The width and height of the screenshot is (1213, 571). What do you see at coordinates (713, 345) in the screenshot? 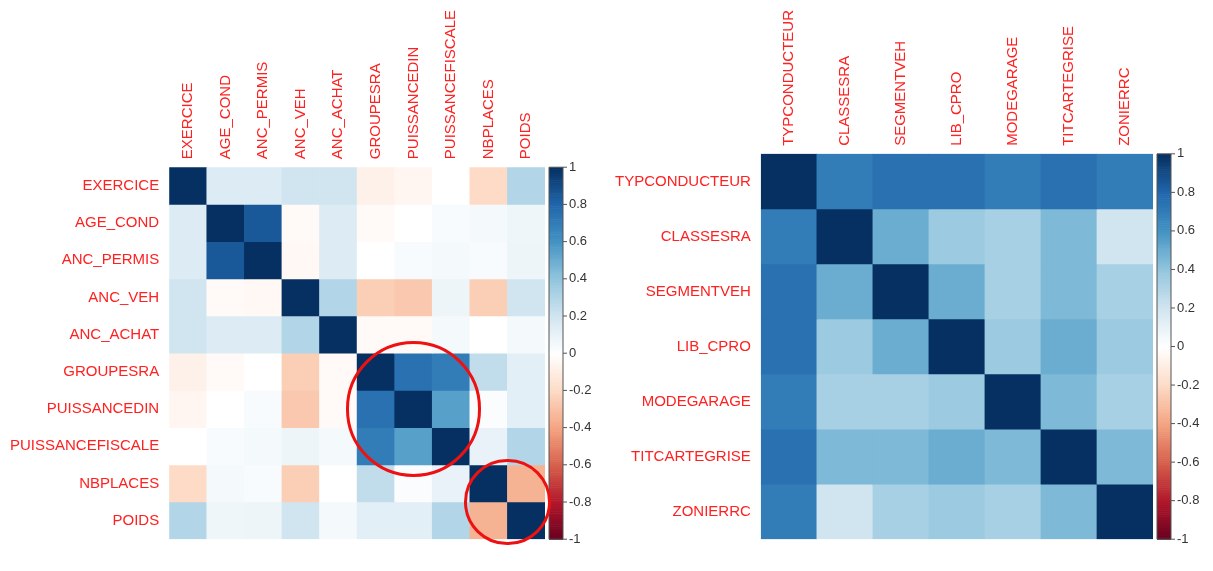
I see `y-tick-label: LIB_CPRO` at bounding box center [713, 345].